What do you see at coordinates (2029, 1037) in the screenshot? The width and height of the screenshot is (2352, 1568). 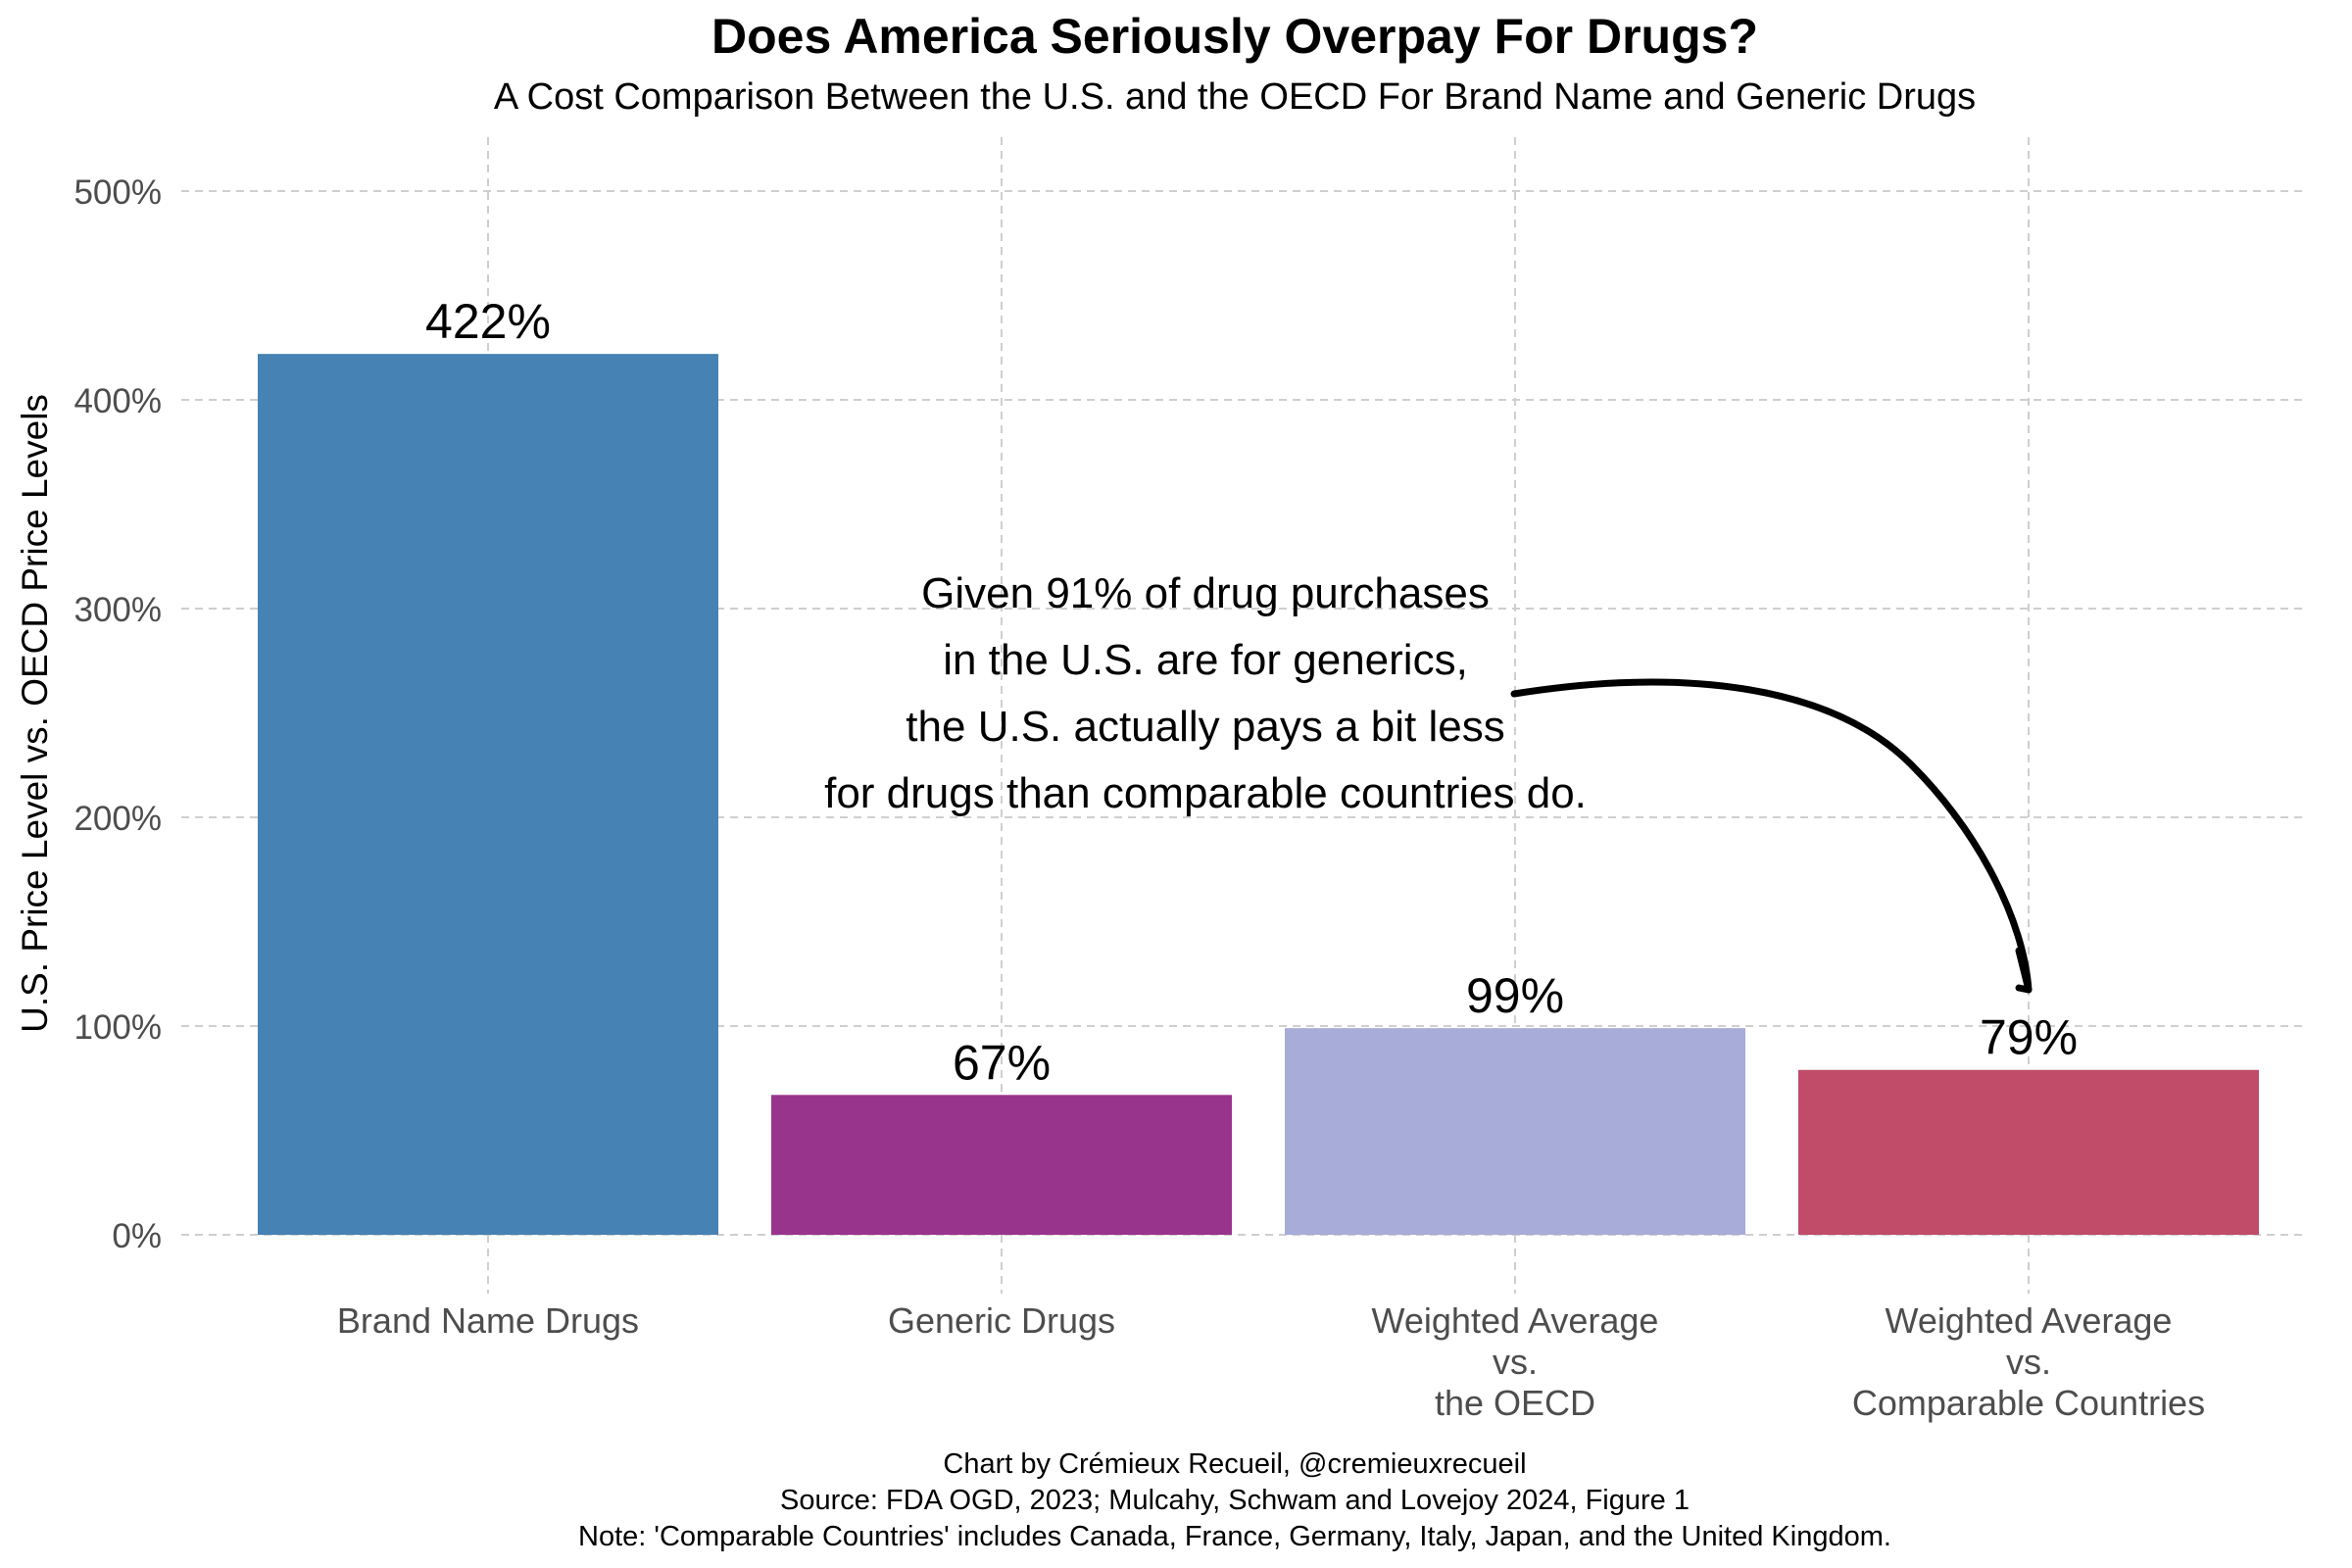 I see `bar-value-label: 79%` at bounding box center [2029, 1037].